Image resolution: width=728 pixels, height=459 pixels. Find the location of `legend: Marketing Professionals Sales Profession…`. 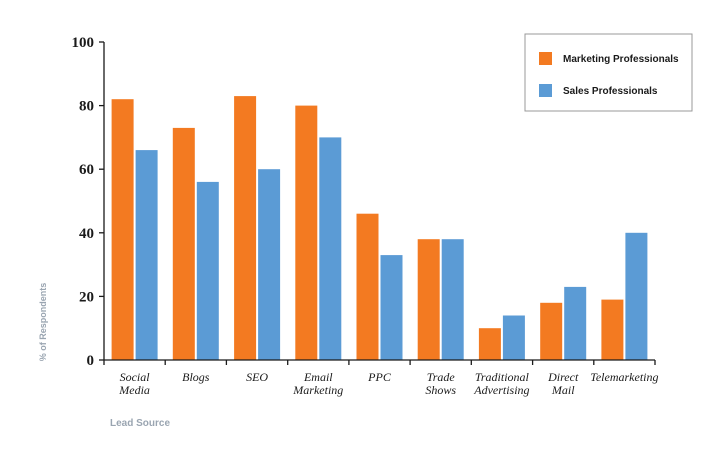

legend: Marketing Professionals Sales Profession… is located at coordinates (608, 72).